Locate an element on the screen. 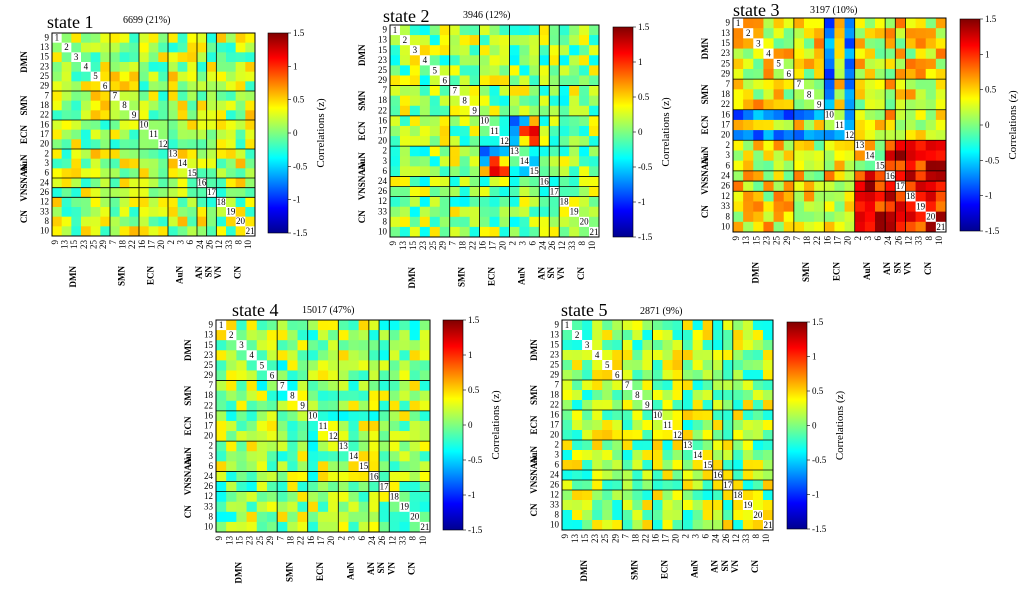 The width and height of the screenshot is (1021, 594). x-tick-label: 7 is located at coordinates (625, 536).